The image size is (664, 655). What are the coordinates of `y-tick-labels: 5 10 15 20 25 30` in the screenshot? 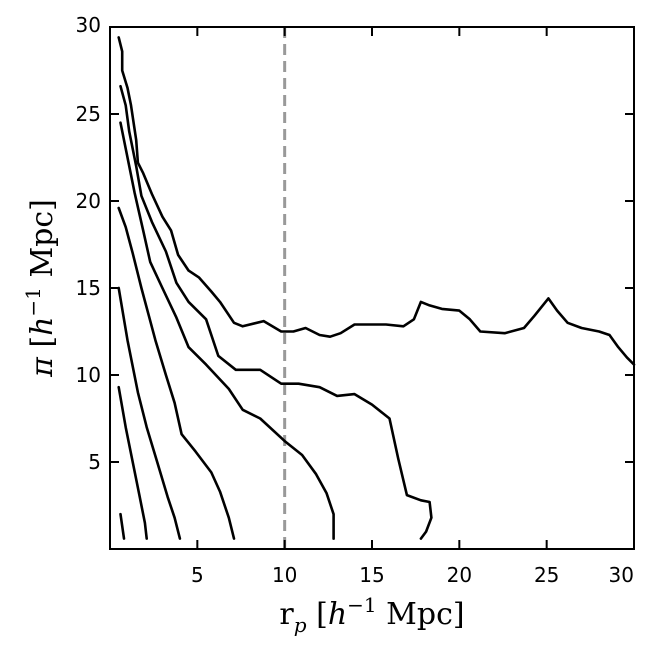 It's located at (88, 243).